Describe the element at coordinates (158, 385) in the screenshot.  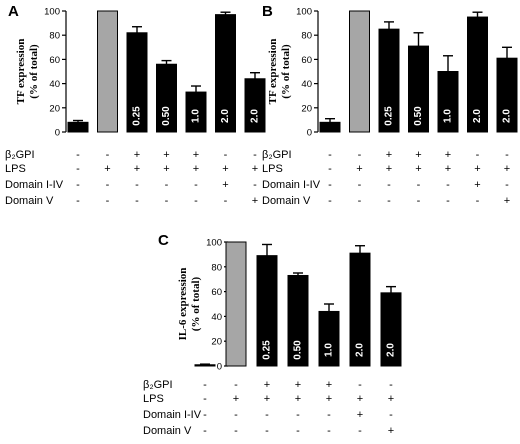
I see `condition-label: β₂GPI` at that location.